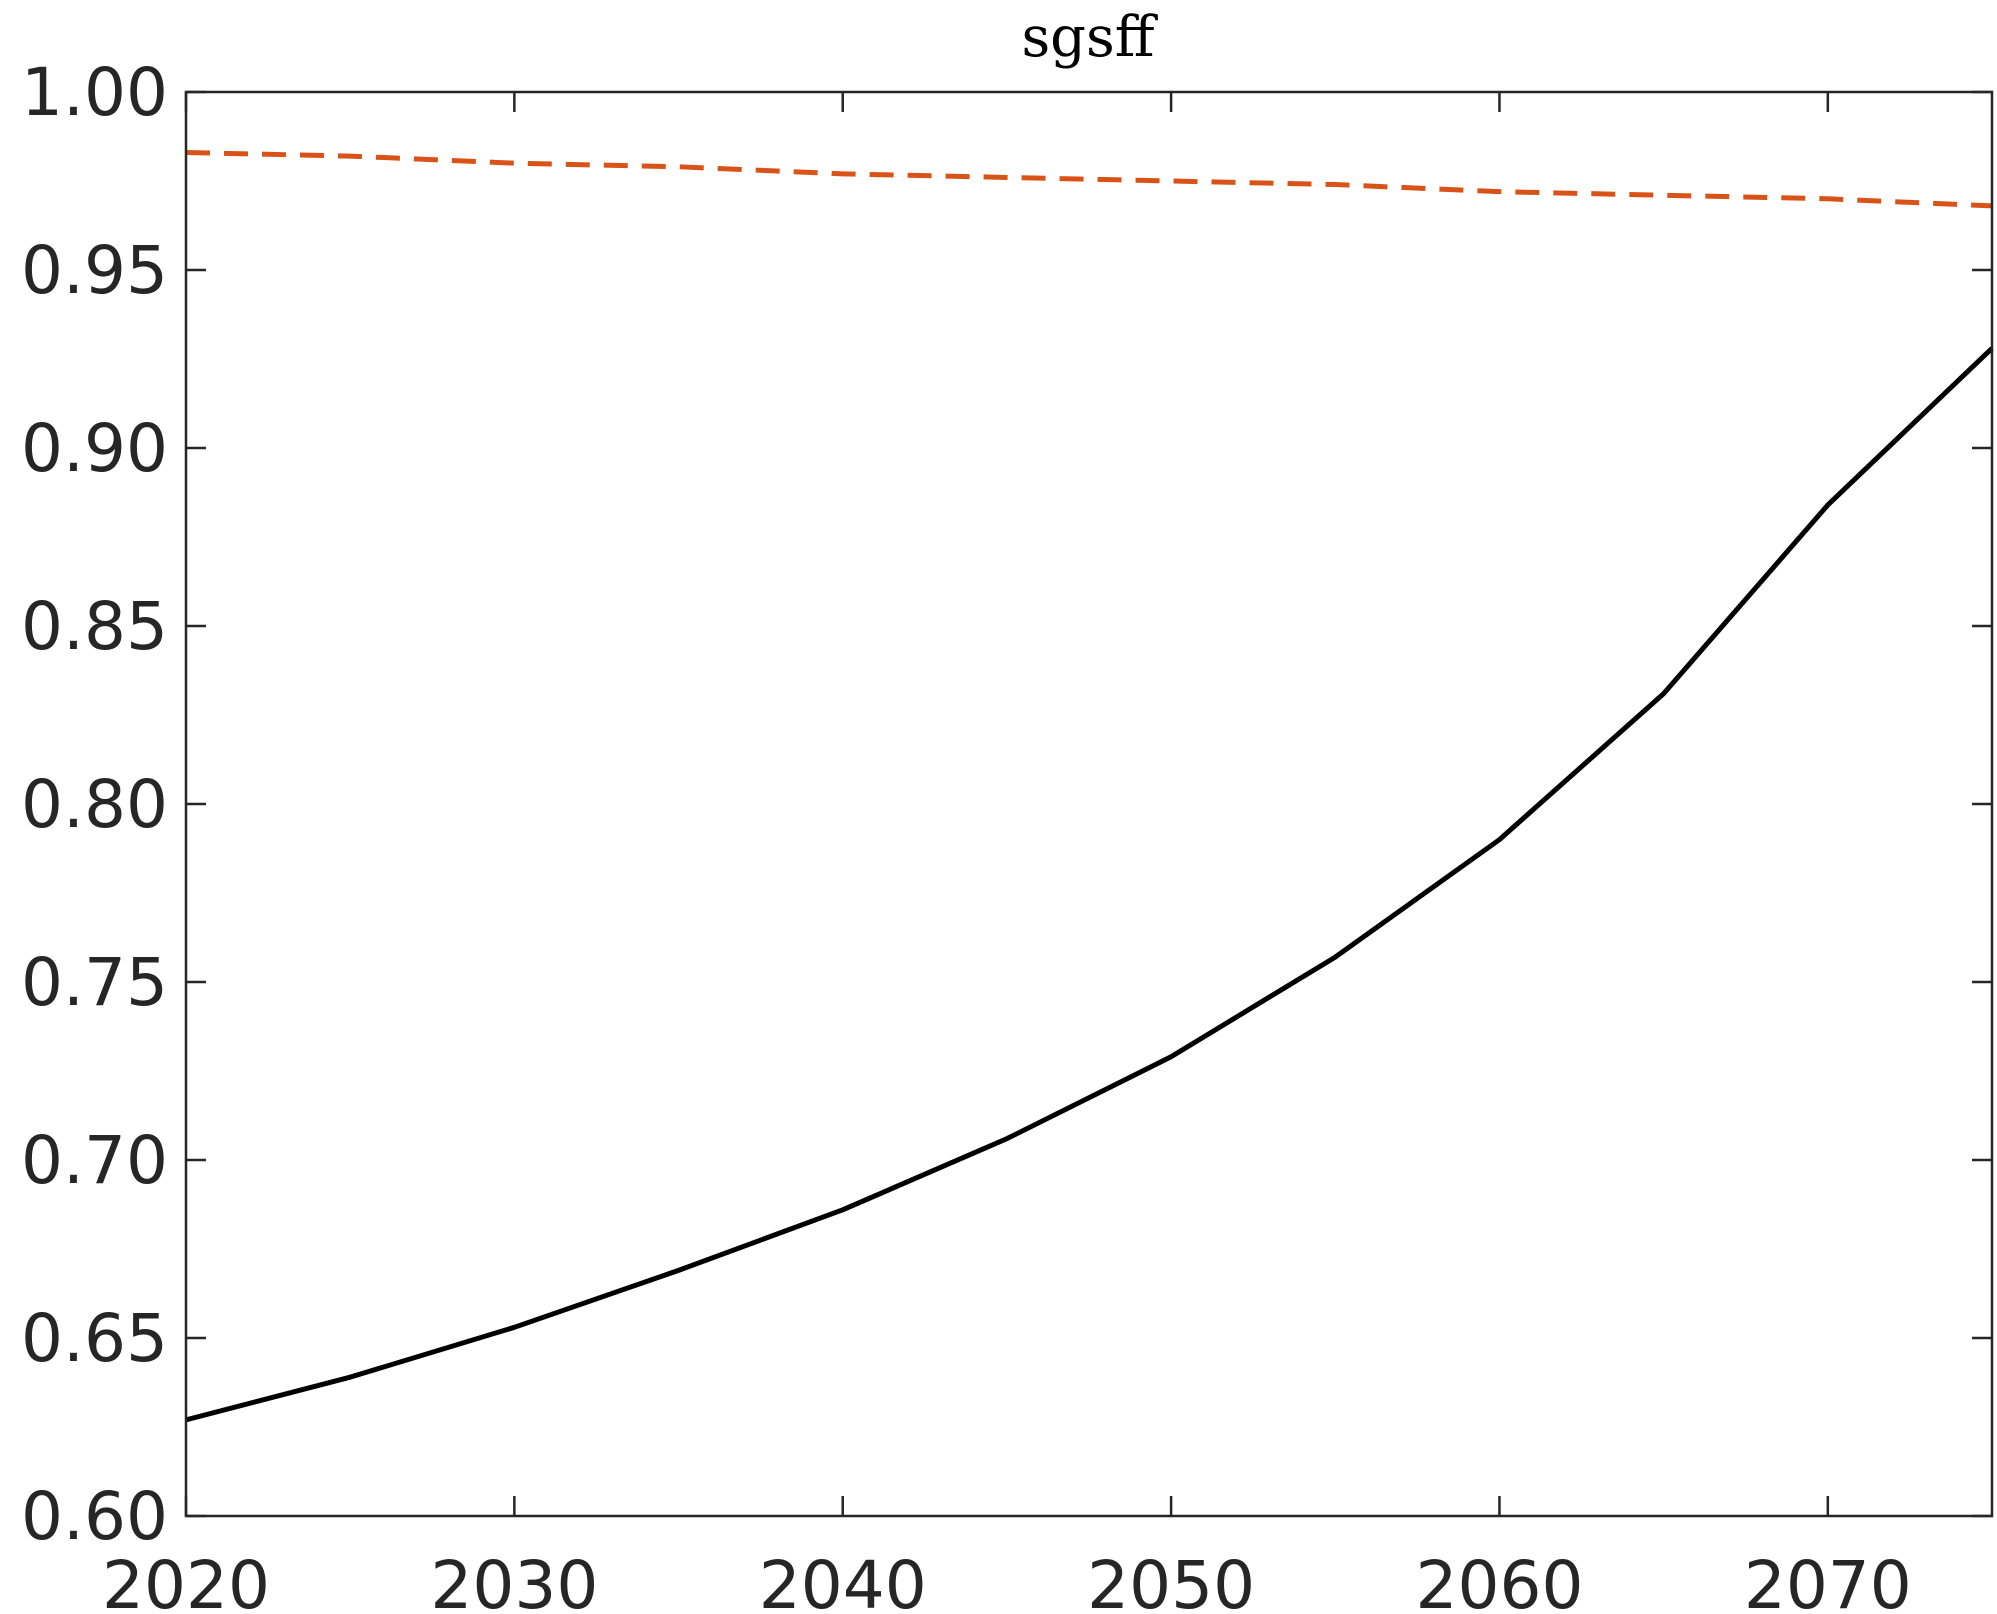  I want to click on y-tick-label: 1.00, so click(94, 92).